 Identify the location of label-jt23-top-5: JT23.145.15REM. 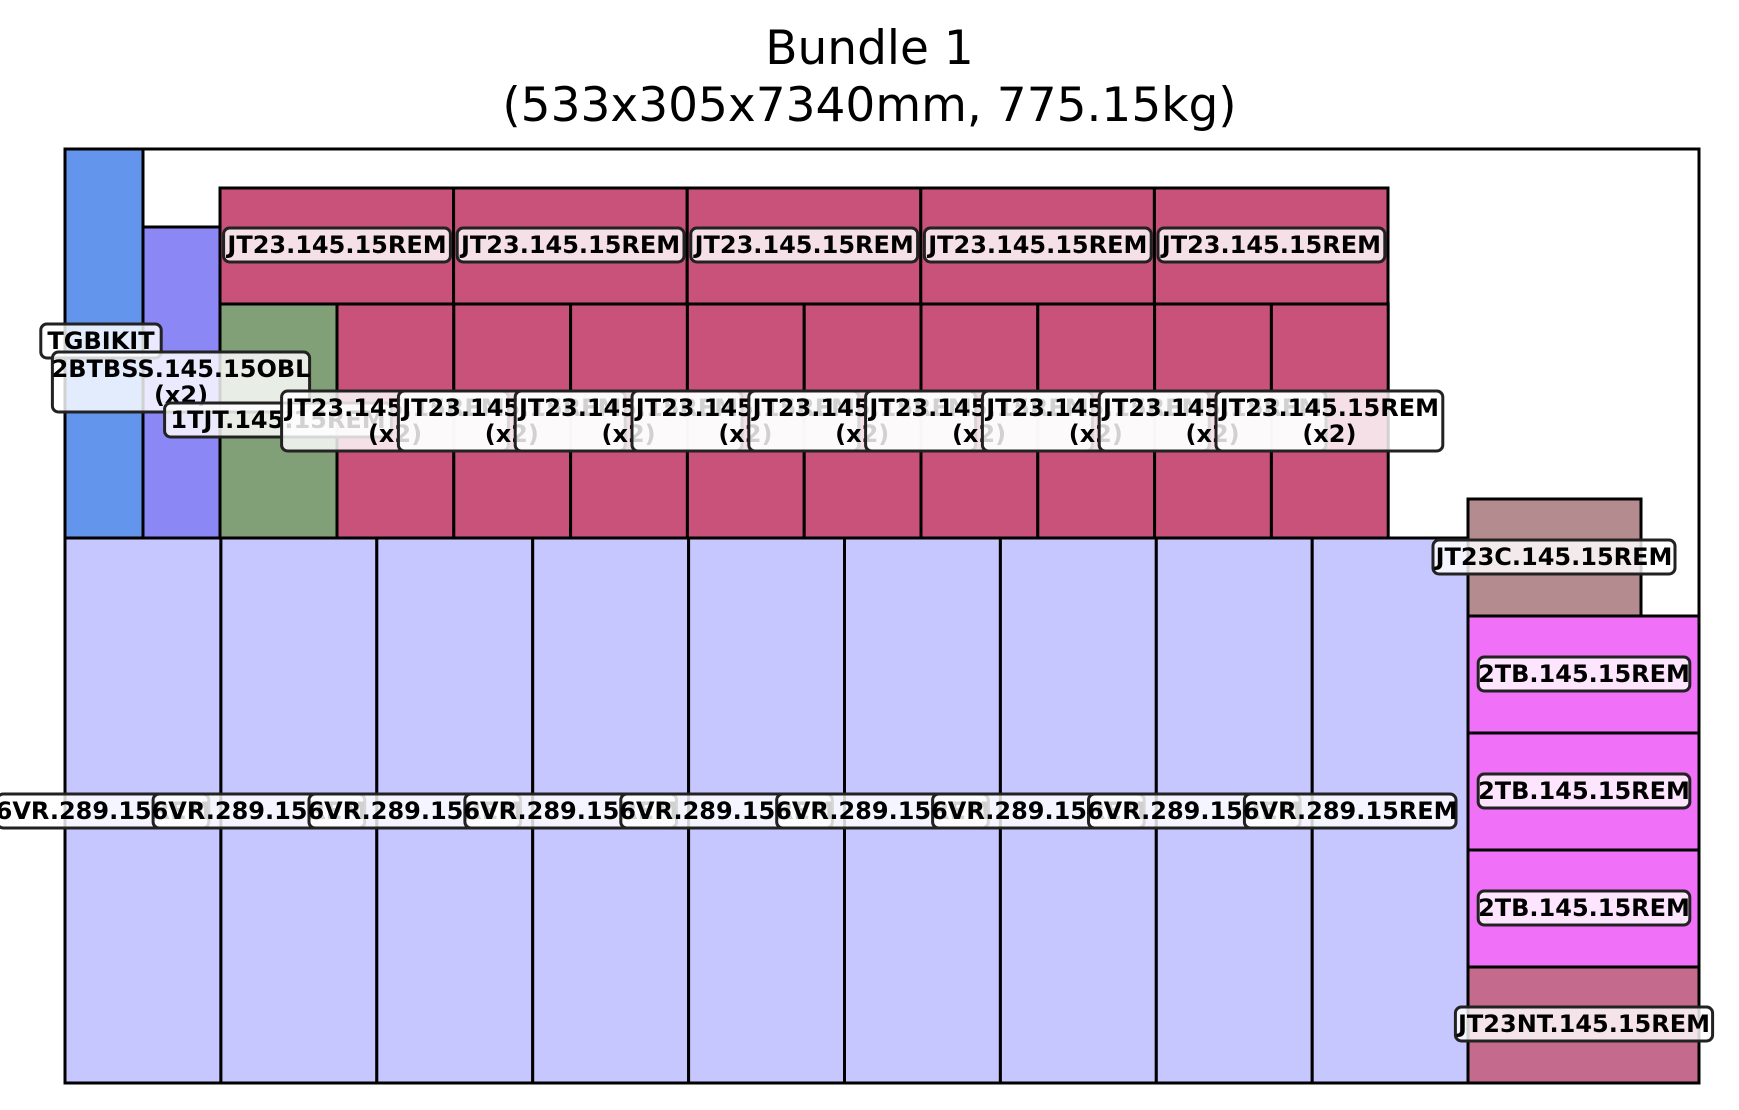
(1271, 245).